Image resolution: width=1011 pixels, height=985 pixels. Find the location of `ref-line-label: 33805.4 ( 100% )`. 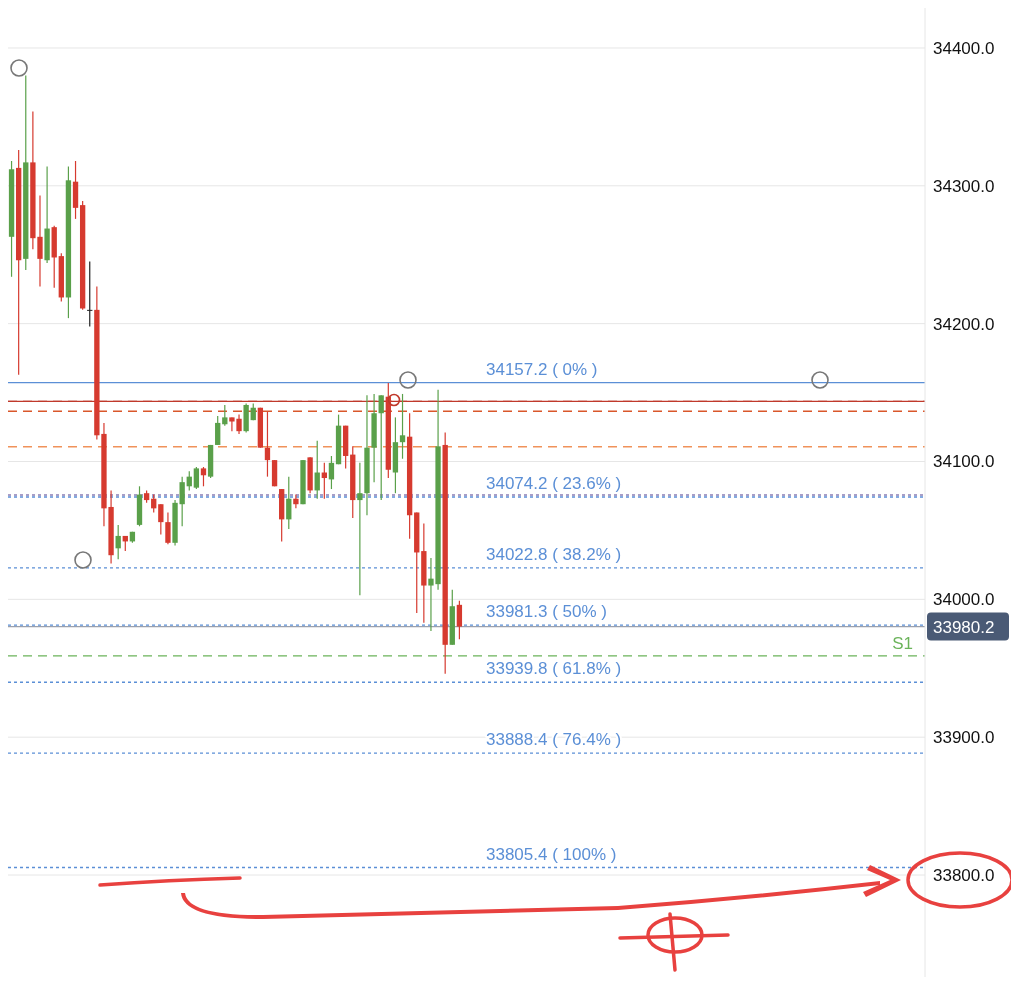

ref-line-label: 33805.4 ( 100% ) is located at coordinates (551, 854).